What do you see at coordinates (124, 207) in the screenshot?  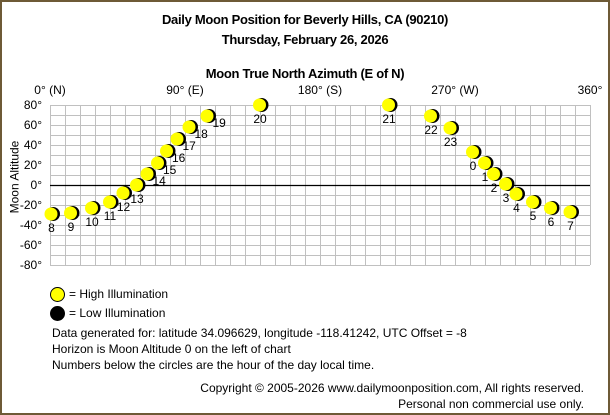 I see `hour-label: 12` at bounding box center [124, 207].